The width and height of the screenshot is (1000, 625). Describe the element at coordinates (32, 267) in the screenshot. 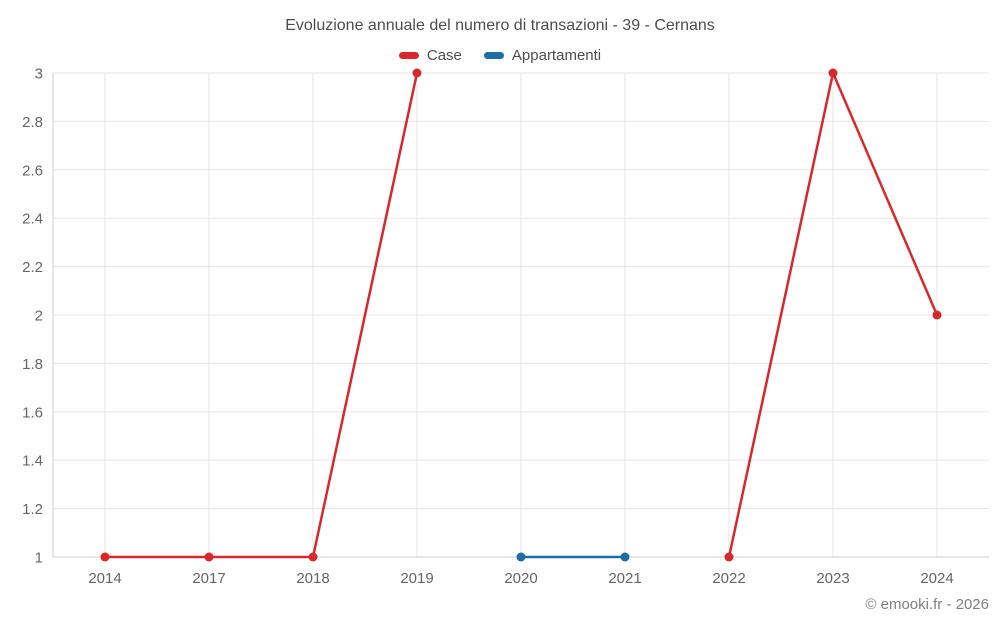

I see `y-axis-tick-label: 2.2` at that location.